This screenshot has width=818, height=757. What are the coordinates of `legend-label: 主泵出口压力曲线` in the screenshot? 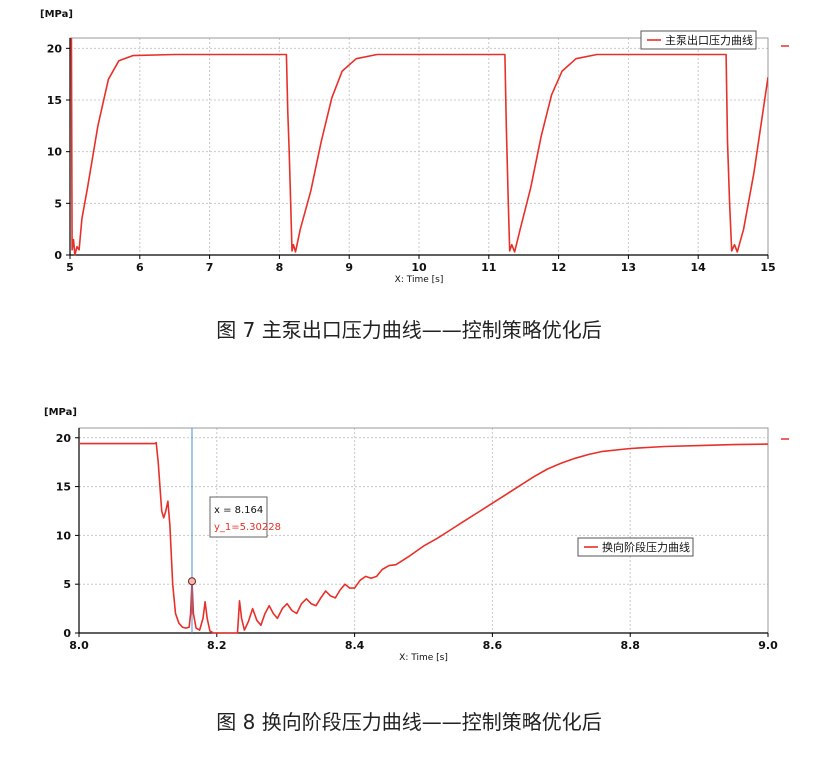 It's located at (709, 40).